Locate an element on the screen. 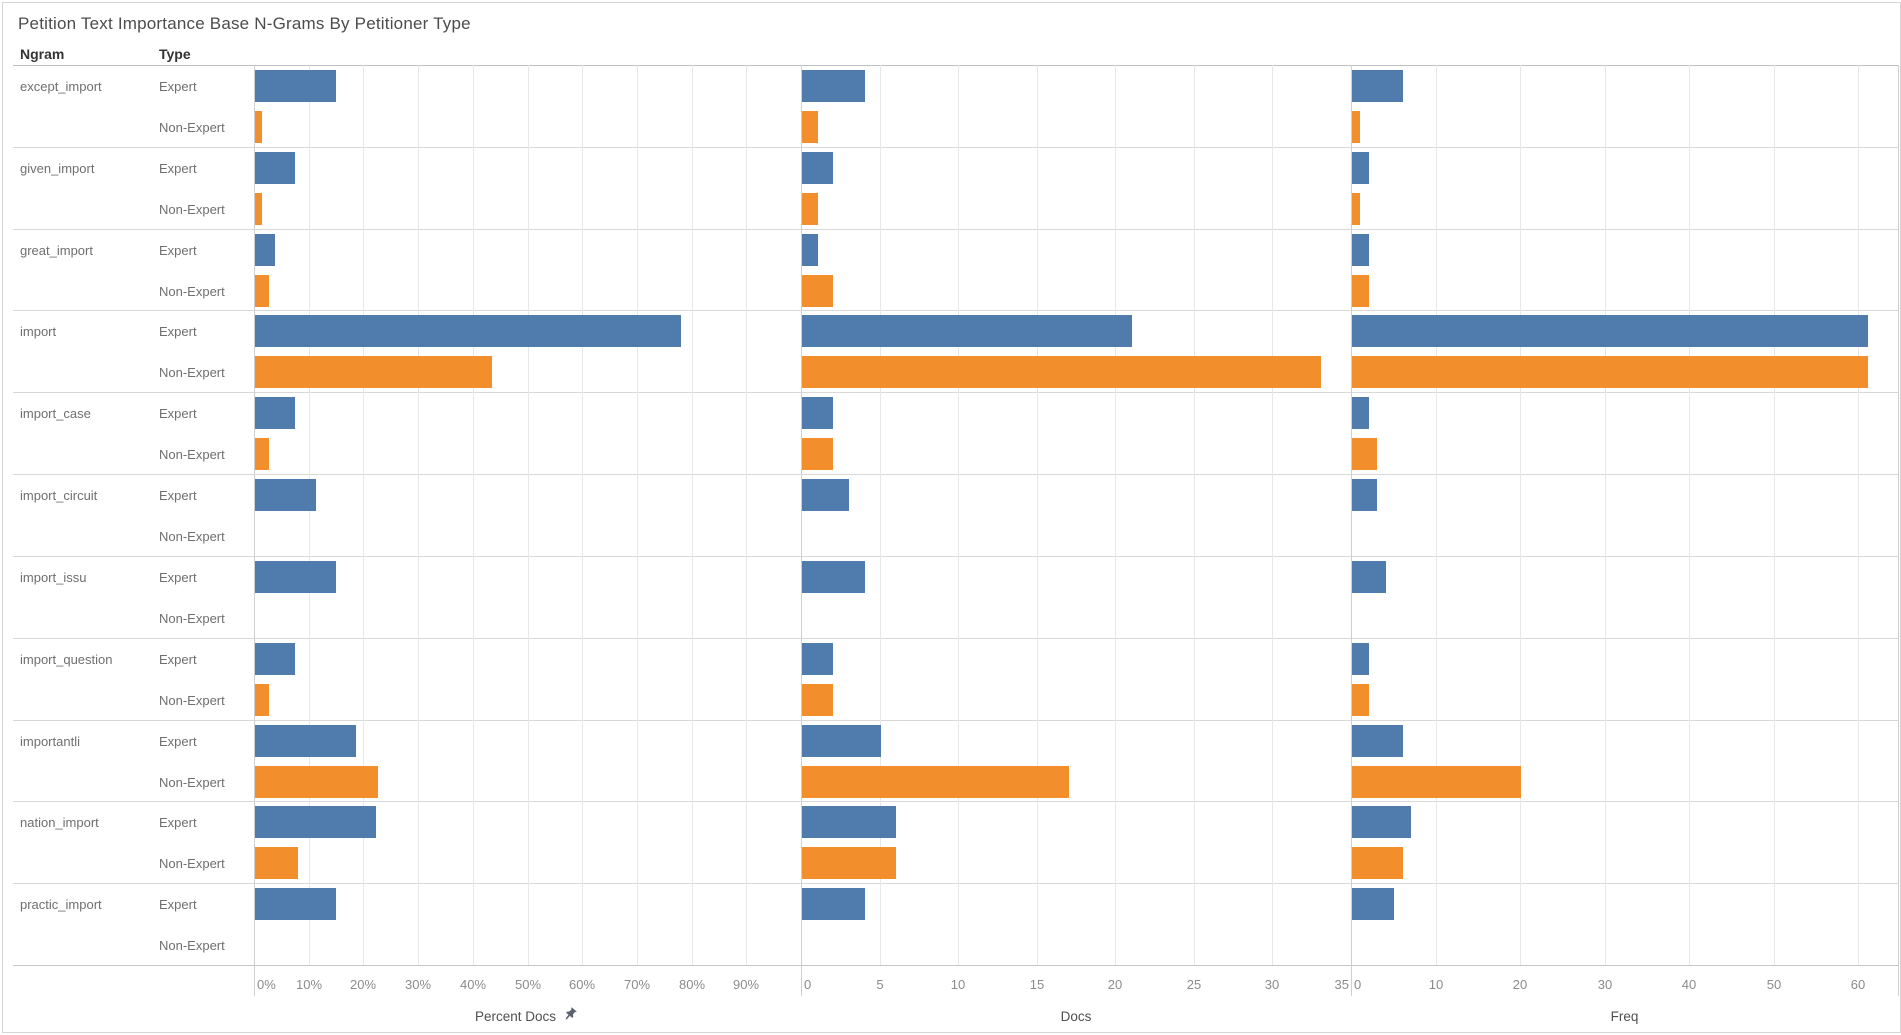  bar-freq-except_import-non-expert is located at coordinates (1356, 127).